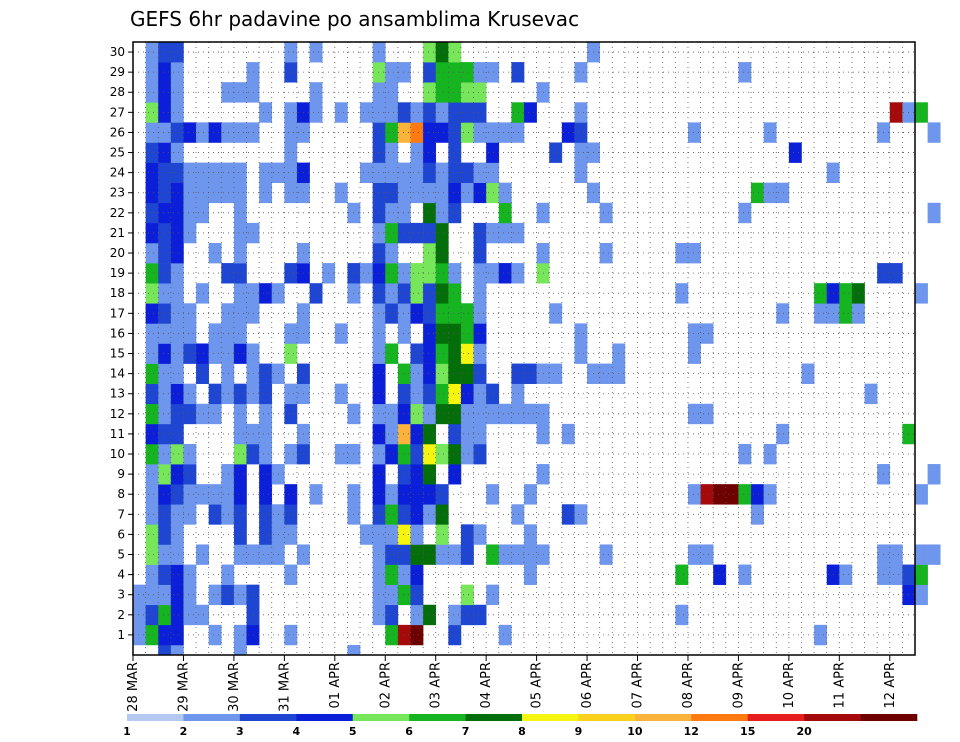 Image resolution: width=960 pixels, height=742 pixels. I want to click on chart-title: GEFS 6hr padavine po ansamblima Krusevac, so click(354, 19).